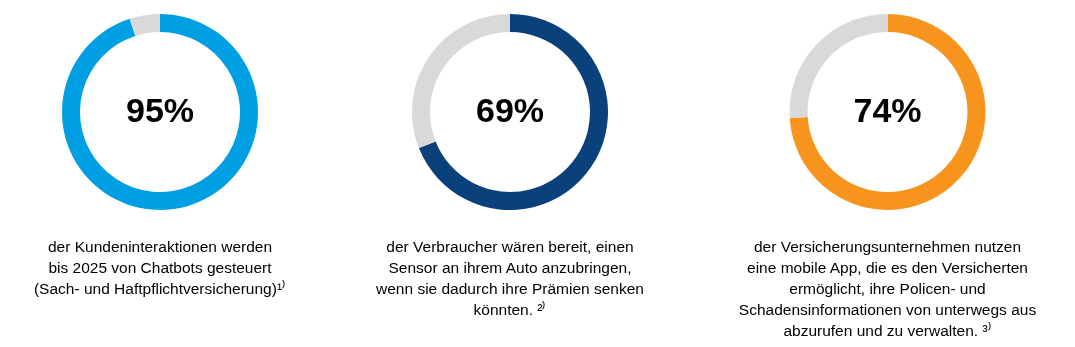  What do you see at coordinates (160, 267) in the screenshot?
I see `text: der Kundeninteraktionen werden bis 2025 von Chatbots gesteuert (Sach- und Haftpflichtversicherung)¹⁾` at bounding box center [160, 267].